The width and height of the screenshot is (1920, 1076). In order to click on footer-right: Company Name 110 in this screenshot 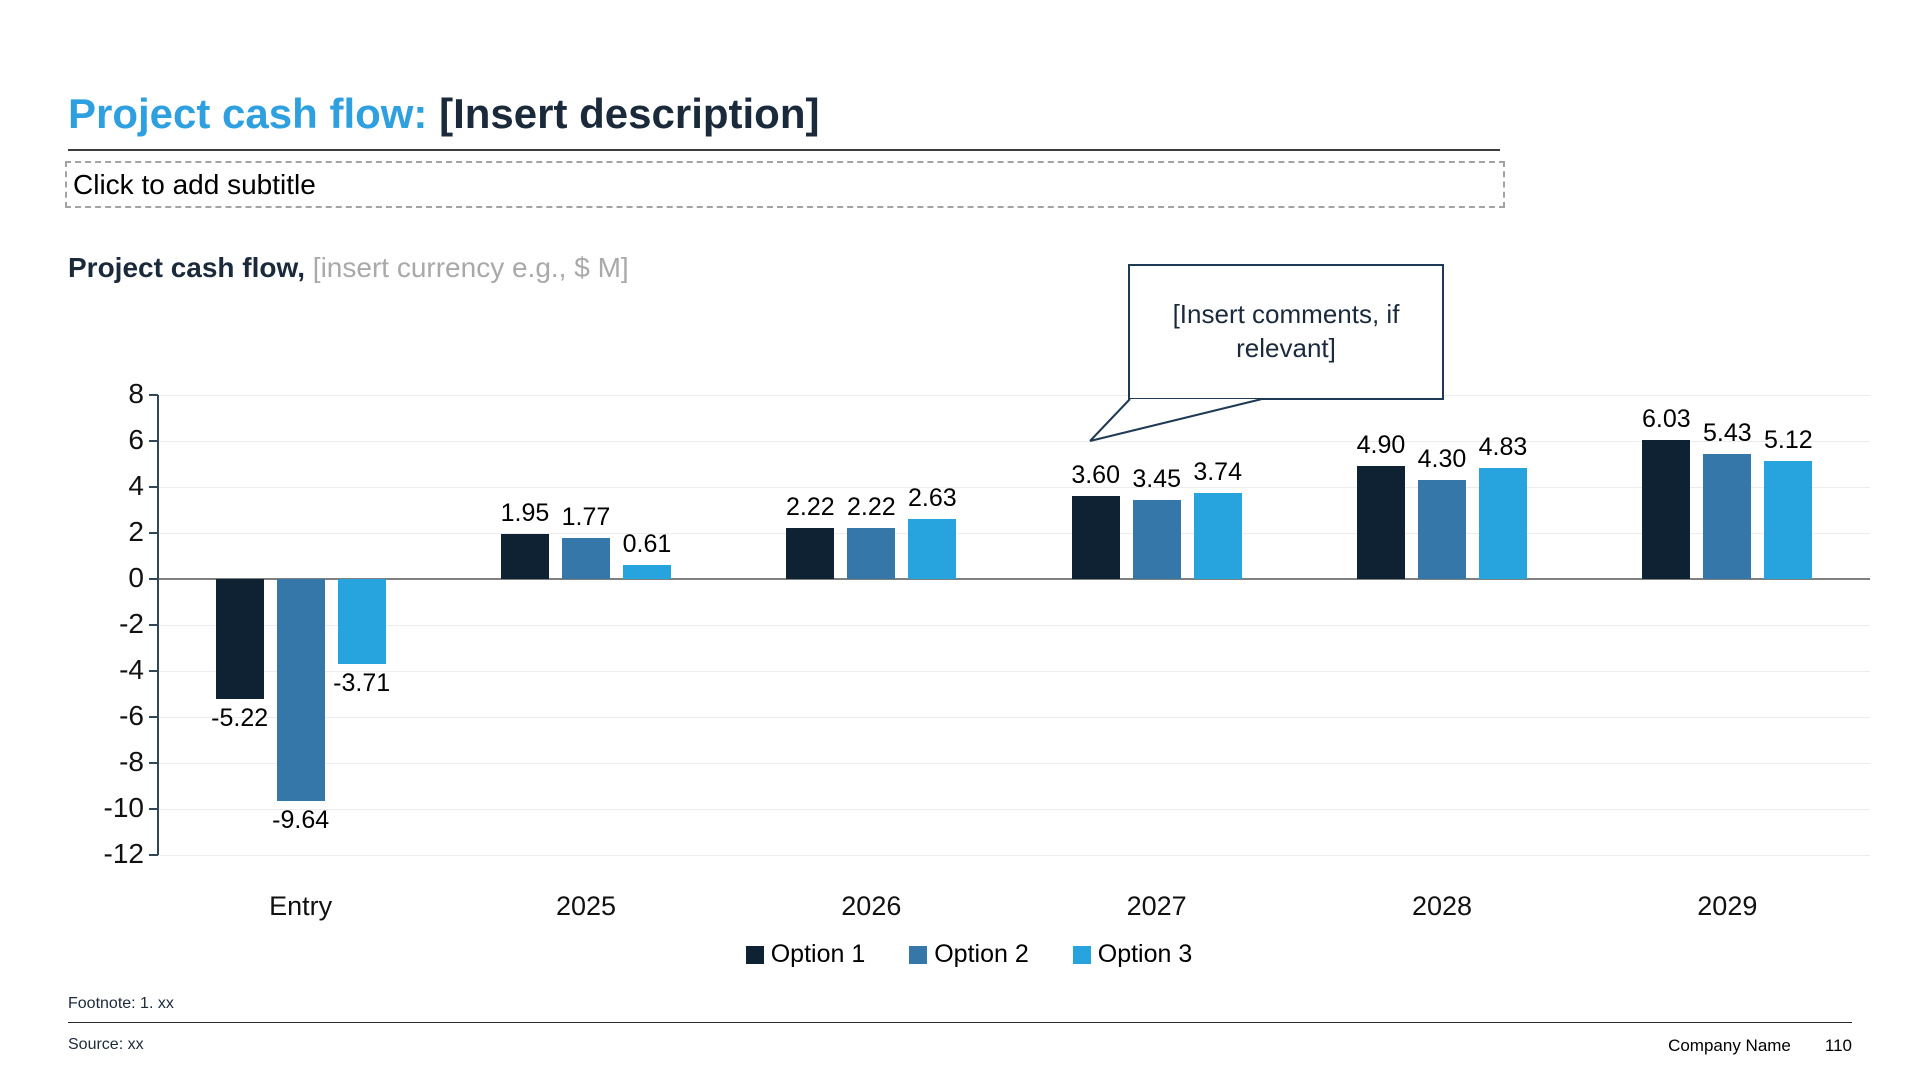, I will do `click(1760, 1046)`.